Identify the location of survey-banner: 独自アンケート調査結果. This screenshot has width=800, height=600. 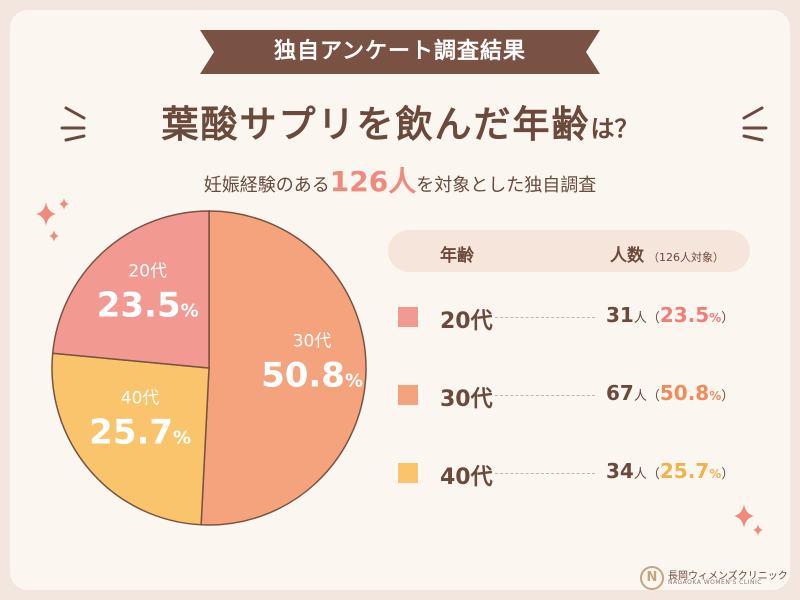
(400, 52).